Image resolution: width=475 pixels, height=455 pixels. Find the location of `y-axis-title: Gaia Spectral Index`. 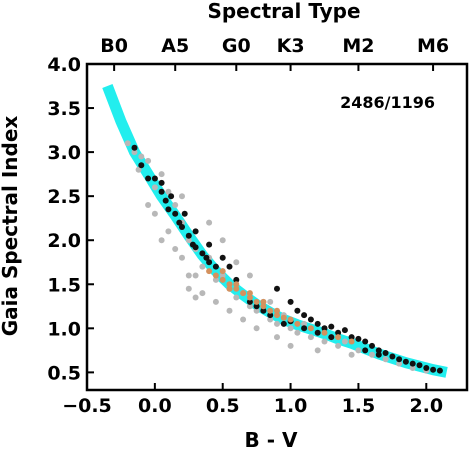

y-axis-title: Gaia Spectral Index is located at coordinates (11, 226).